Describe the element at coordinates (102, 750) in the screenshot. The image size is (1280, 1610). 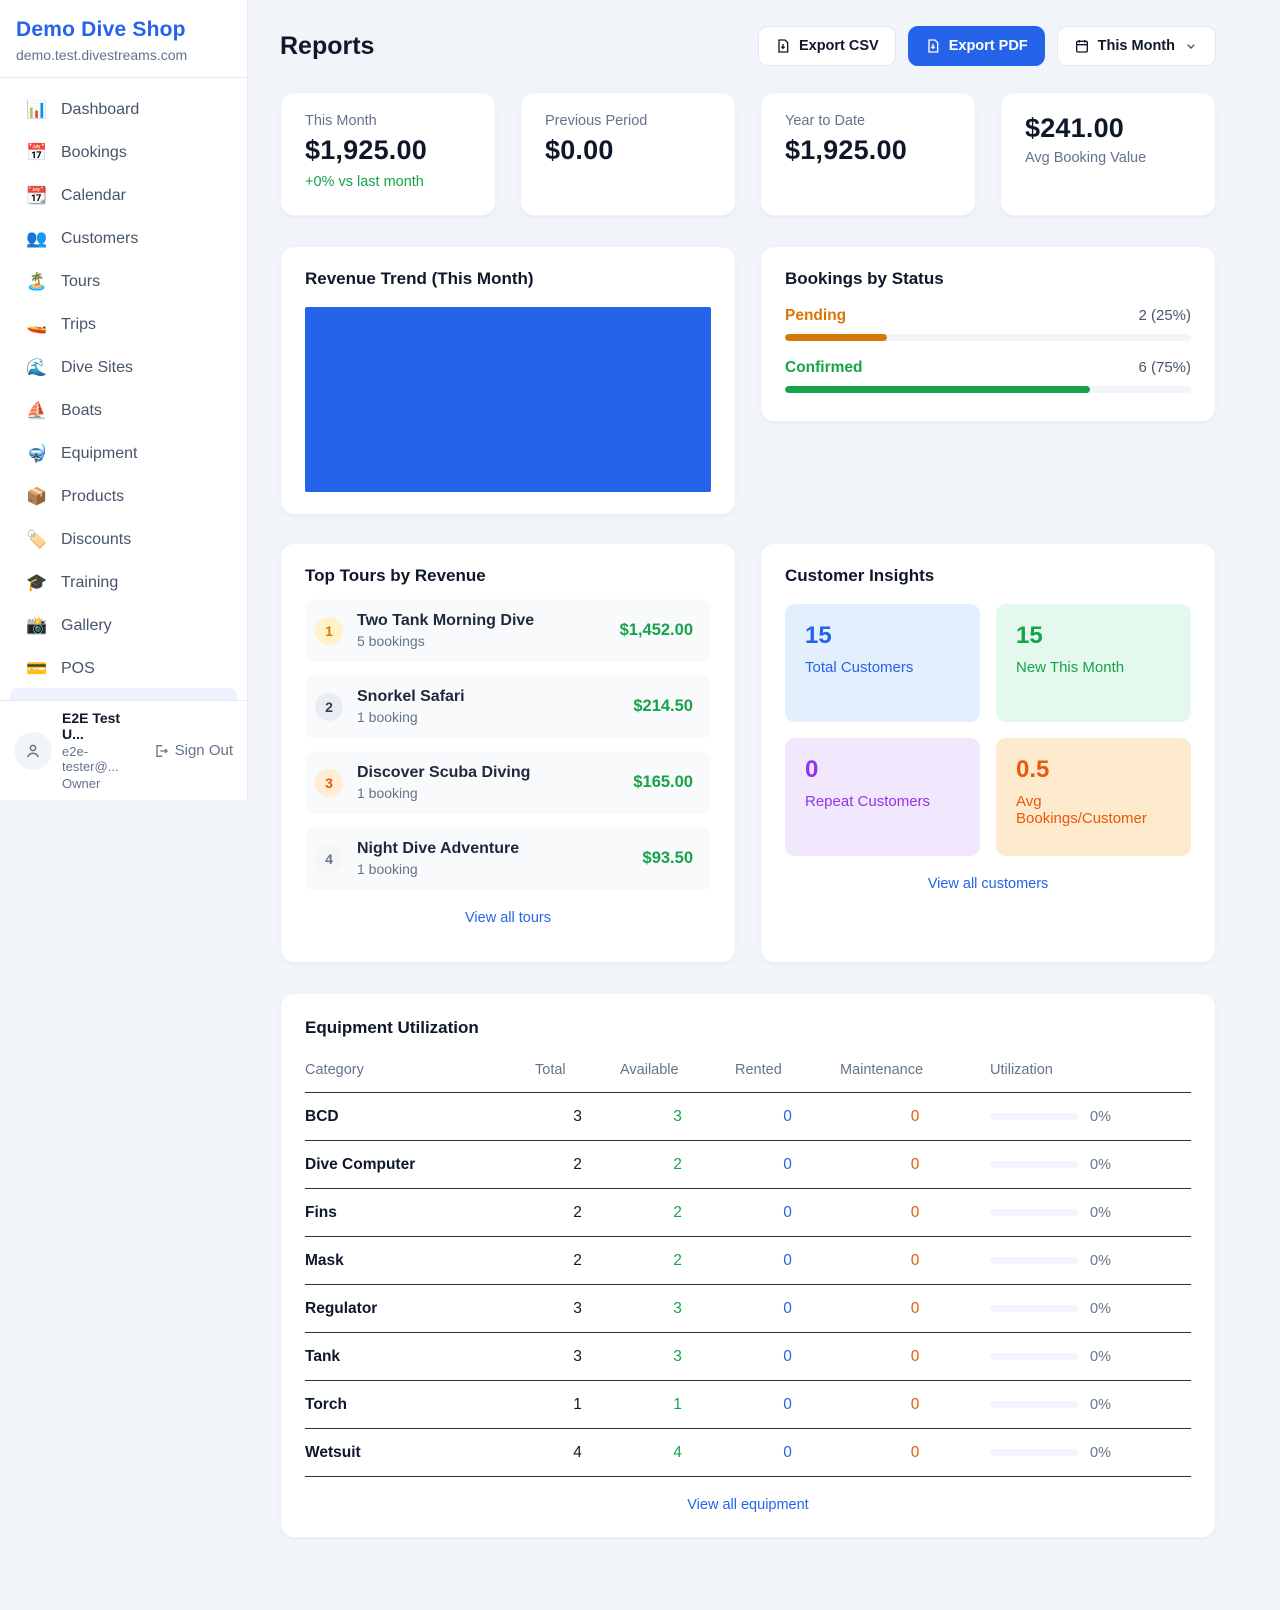
I see `user-info: E2E Test U... e2e-tester@... Owner` at that location.